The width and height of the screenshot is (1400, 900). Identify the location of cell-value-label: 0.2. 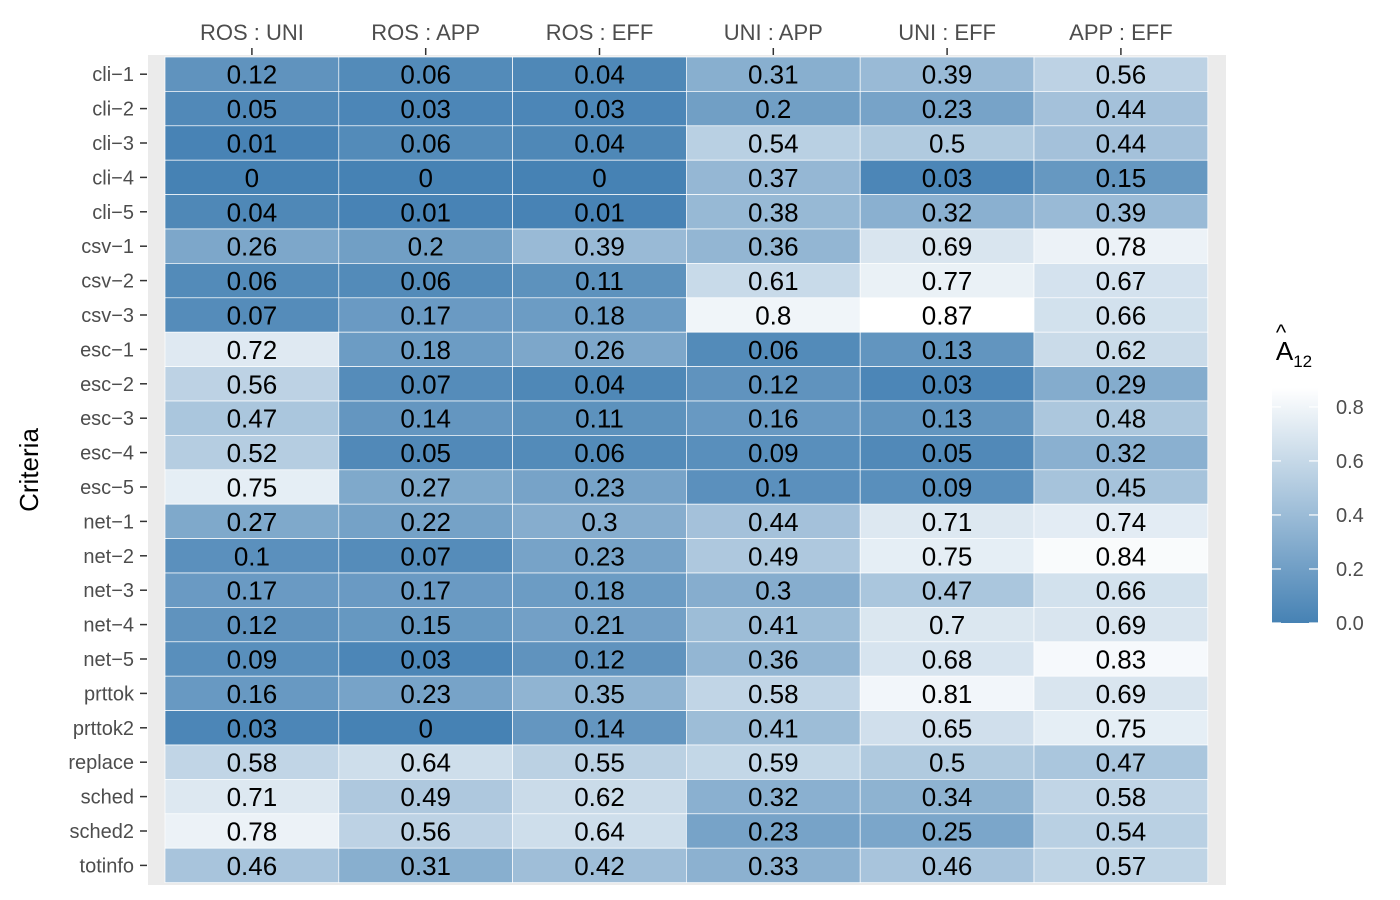
(426, 247).